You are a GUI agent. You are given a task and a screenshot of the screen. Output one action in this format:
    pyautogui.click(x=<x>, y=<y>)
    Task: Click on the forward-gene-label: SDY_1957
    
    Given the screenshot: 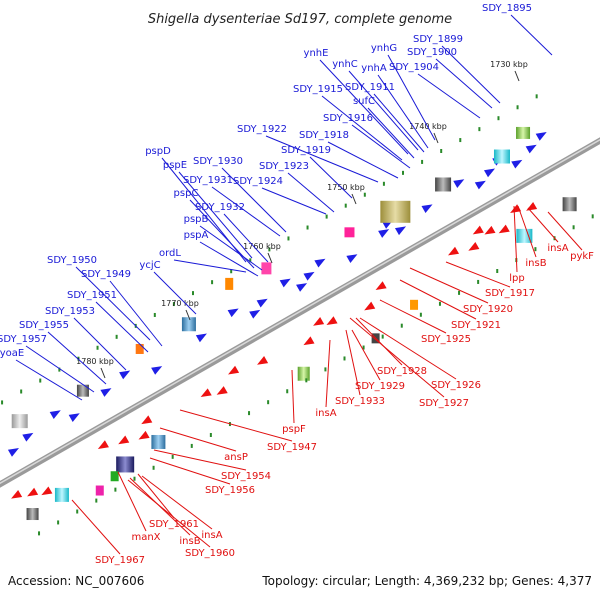 What is the action you would take?
    pyautogui.click(x=23, y=339)
    